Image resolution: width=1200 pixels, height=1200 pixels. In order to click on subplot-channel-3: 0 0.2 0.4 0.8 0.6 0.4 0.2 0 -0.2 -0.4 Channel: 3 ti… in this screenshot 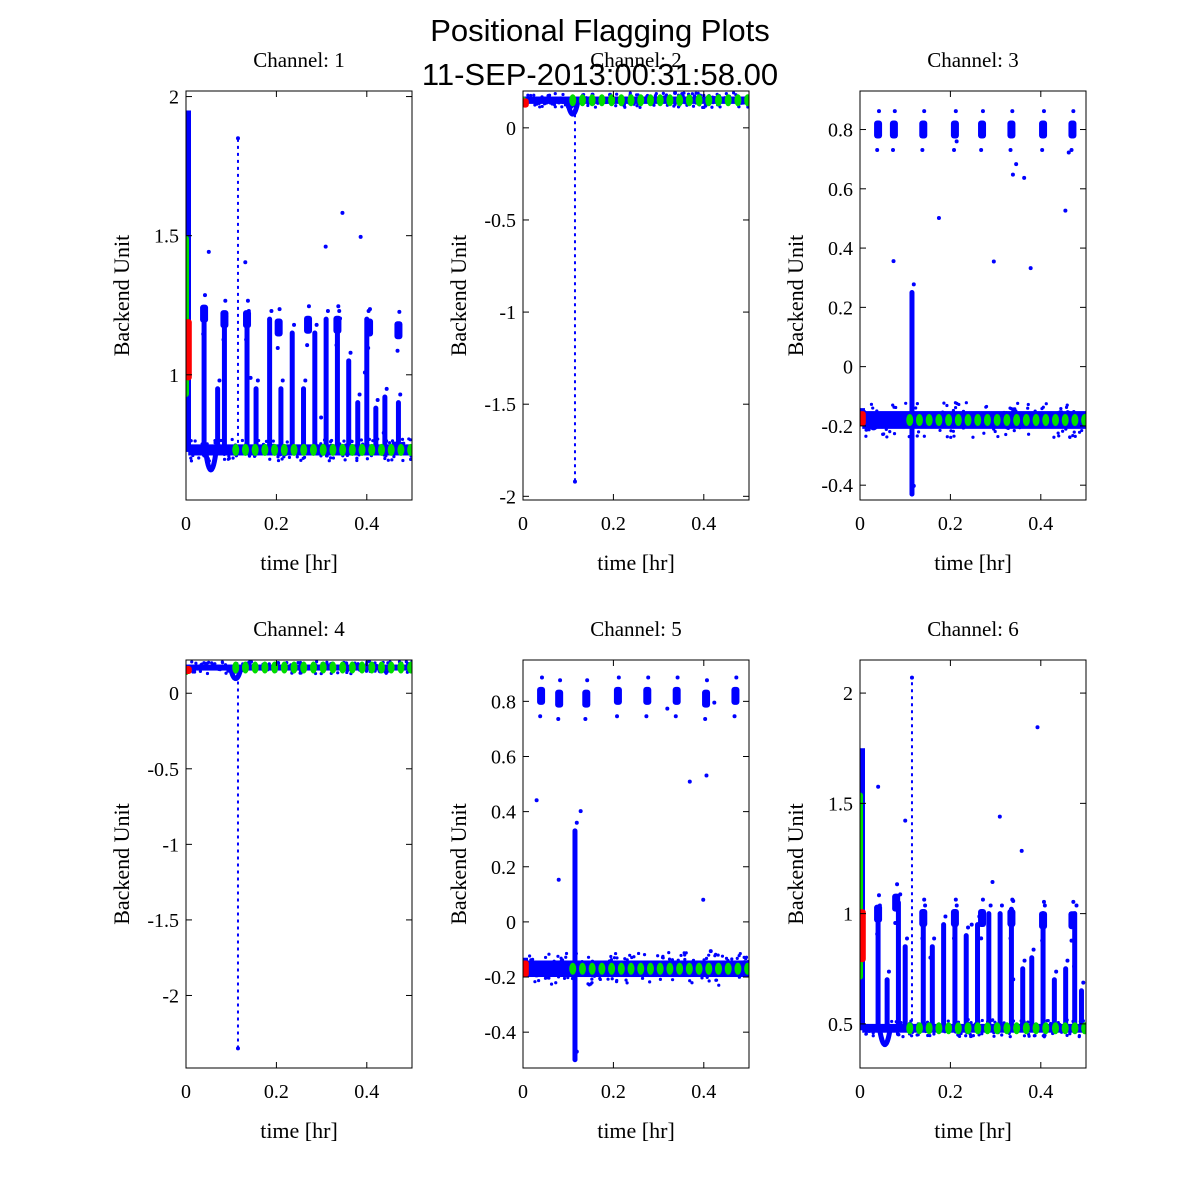, I will do `click(935, 311)`.